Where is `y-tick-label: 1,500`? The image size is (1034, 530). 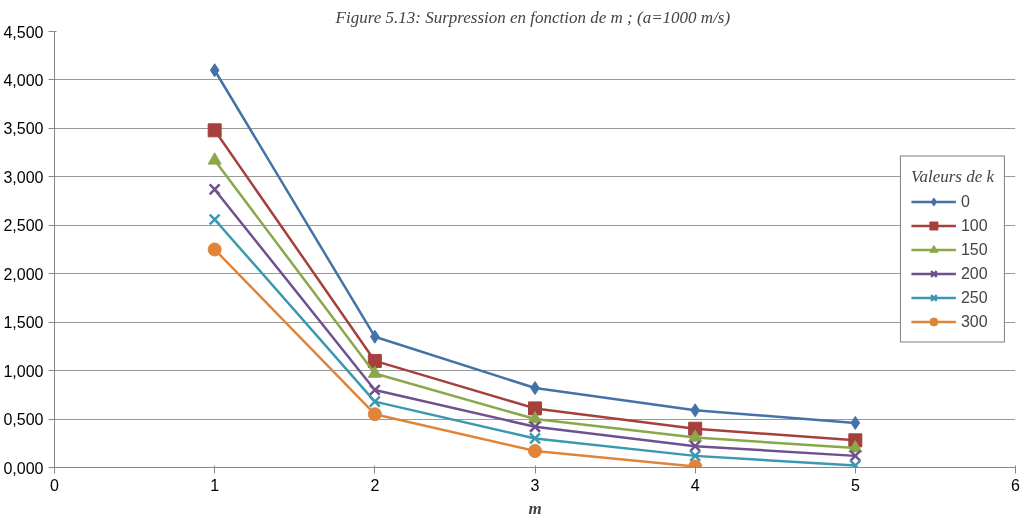
y-tick-label: 1,500 is located at coordinates (23, 323).